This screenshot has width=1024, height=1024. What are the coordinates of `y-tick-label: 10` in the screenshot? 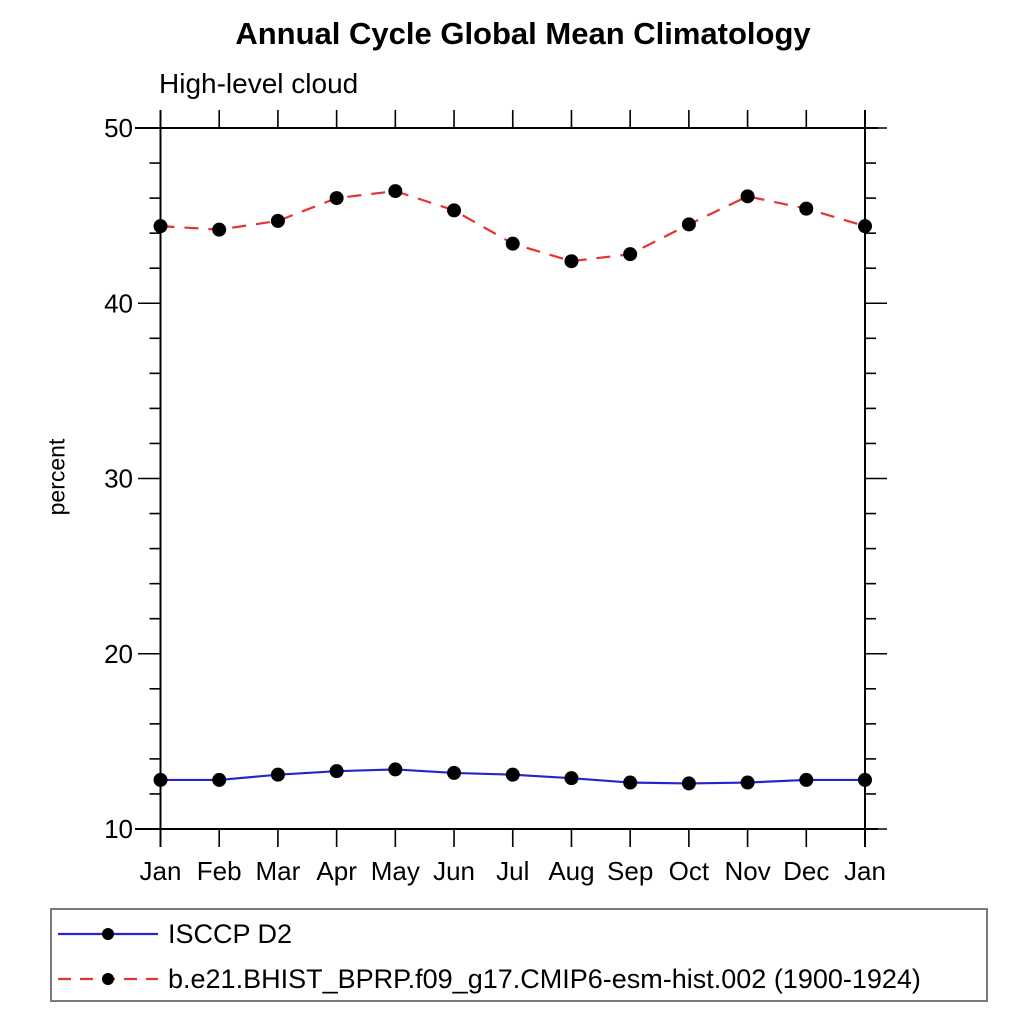 It's located at (118, 829).